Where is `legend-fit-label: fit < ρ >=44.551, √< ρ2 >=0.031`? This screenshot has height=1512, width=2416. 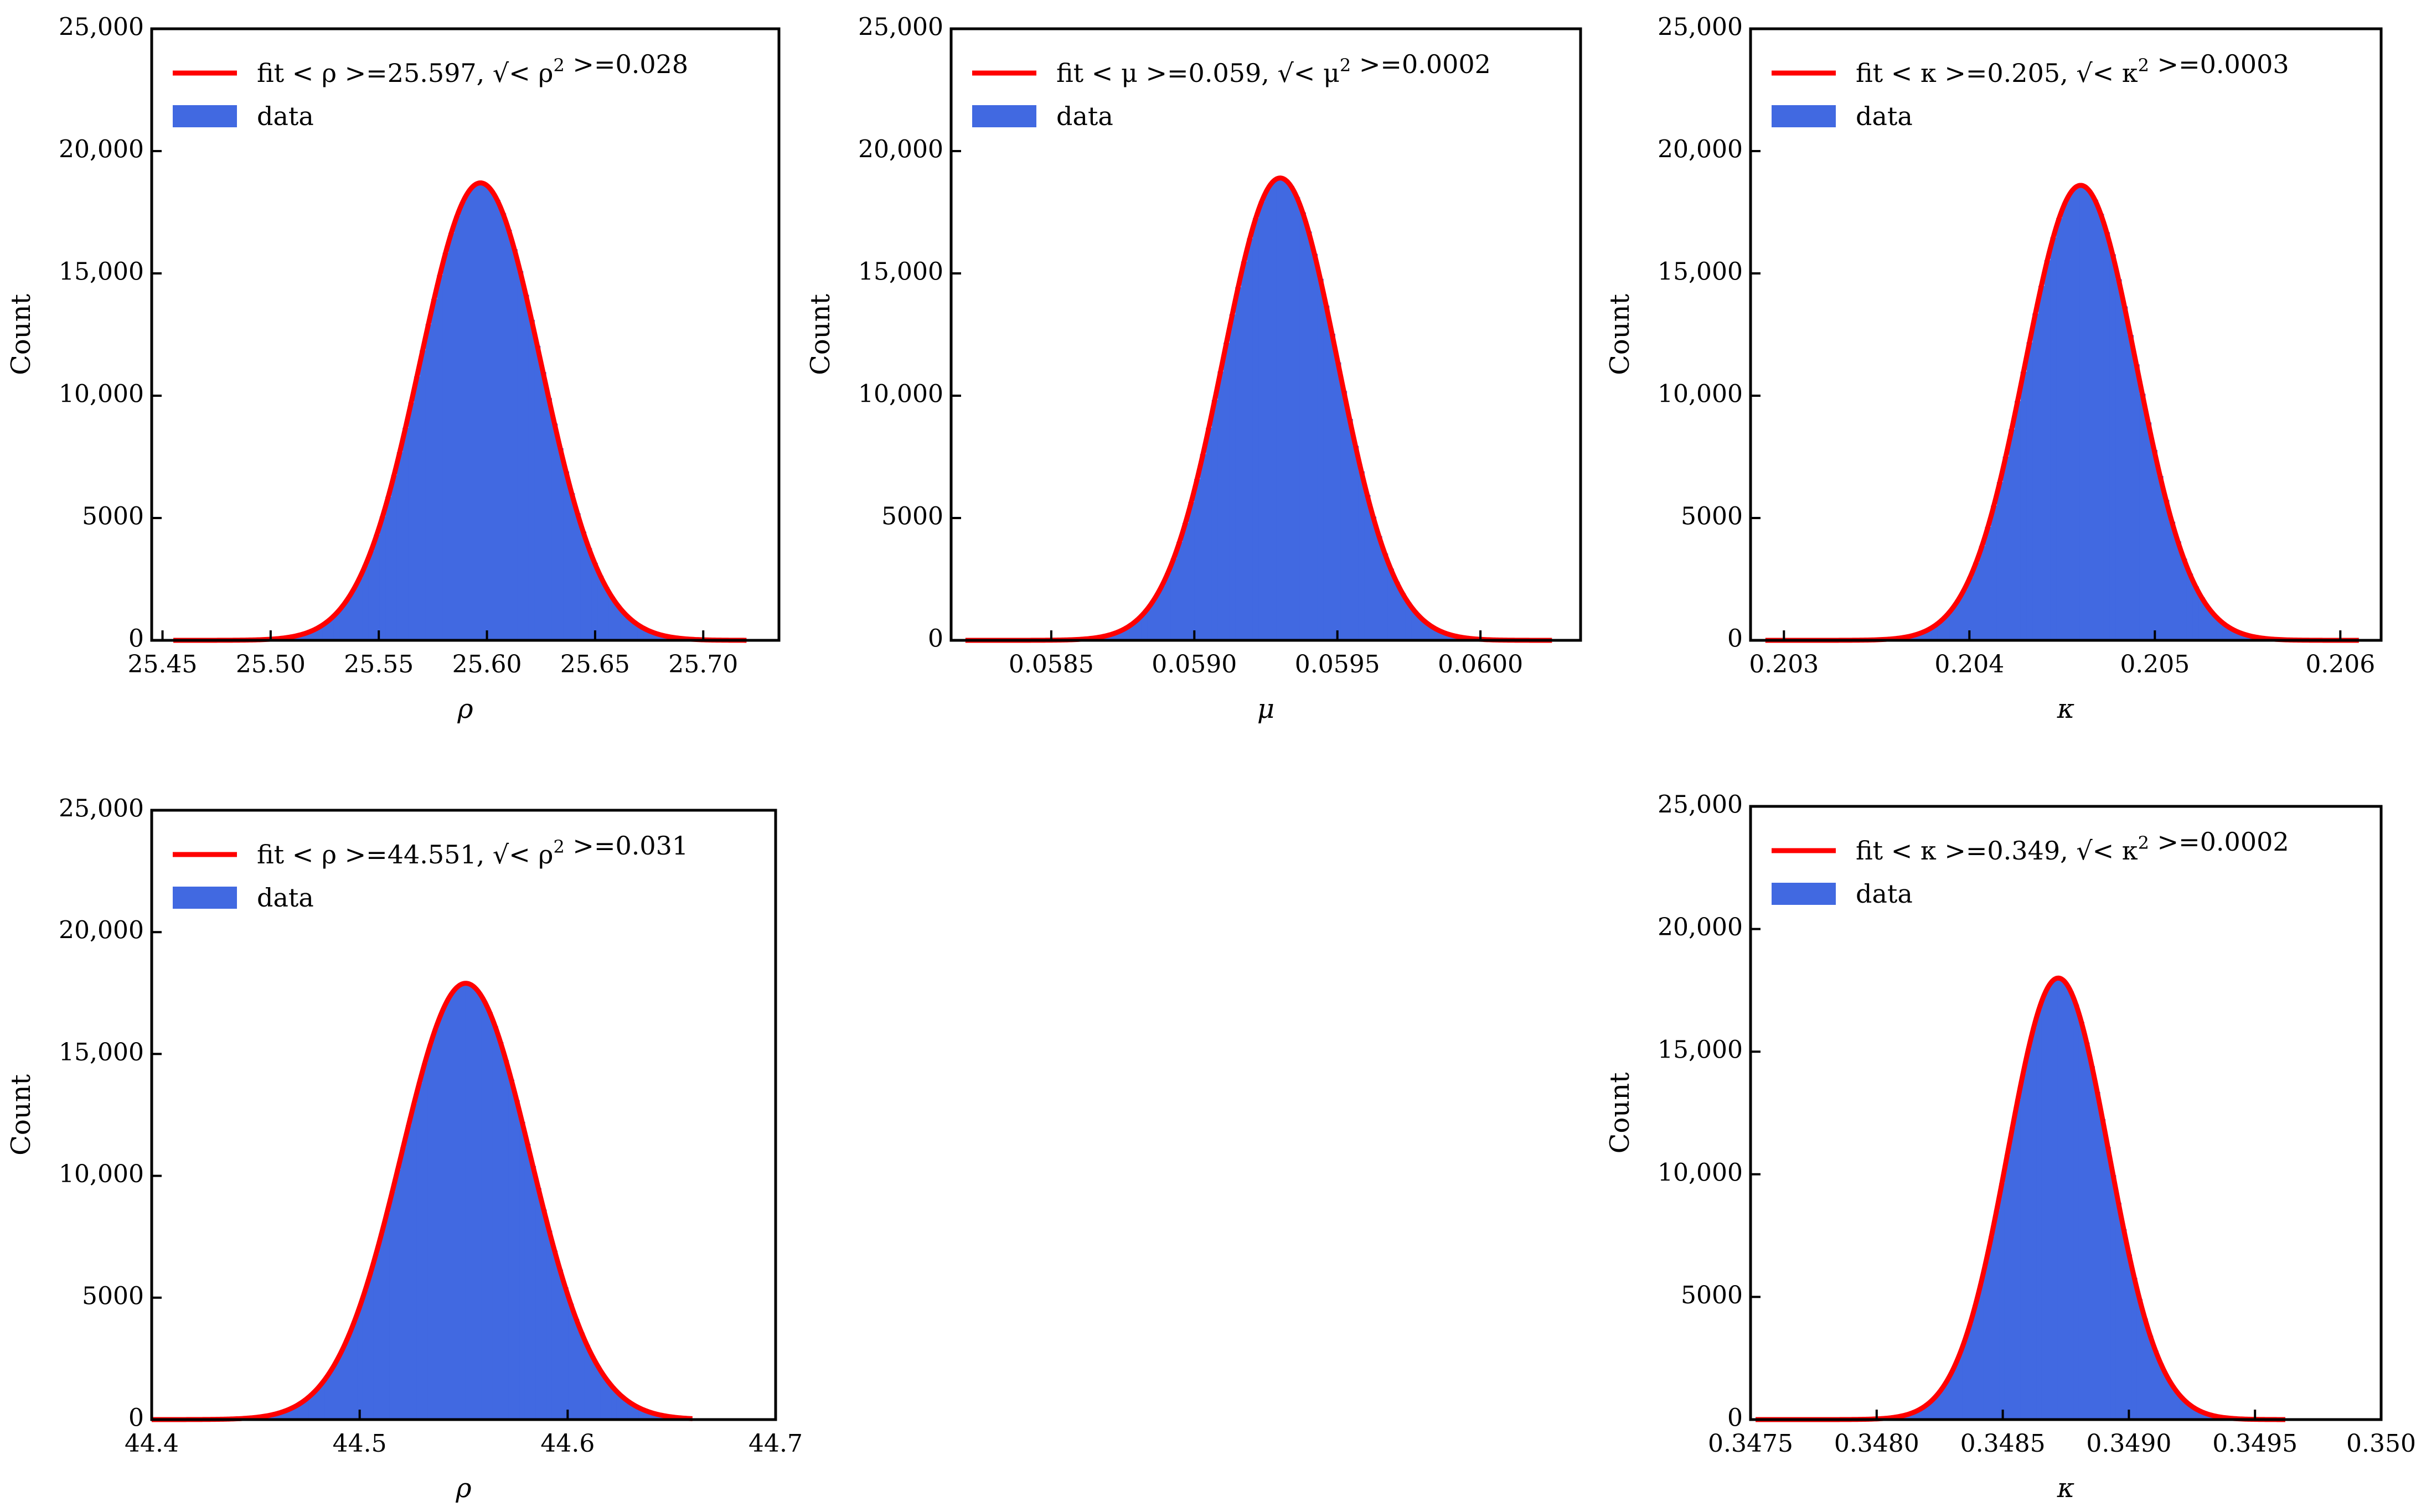 legend-fit-label: fit < ρ >=44.551, √< ρ2 >=0.031 is located at coordinates (472, 850).